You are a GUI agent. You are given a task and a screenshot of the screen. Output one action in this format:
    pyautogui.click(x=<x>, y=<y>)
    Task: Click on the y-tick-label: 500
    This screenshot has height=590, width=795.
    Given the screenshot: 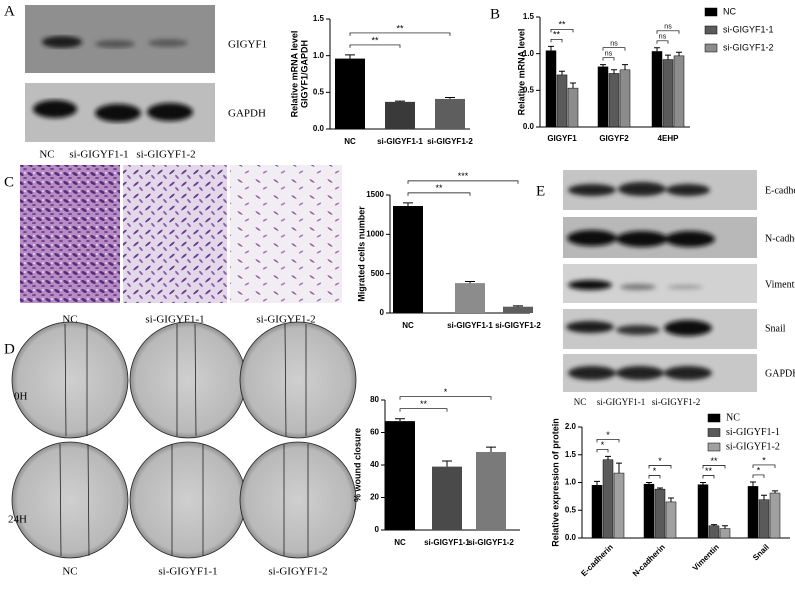 What is the action you would take?
    pyautogui.click(x=378, y=273)
    